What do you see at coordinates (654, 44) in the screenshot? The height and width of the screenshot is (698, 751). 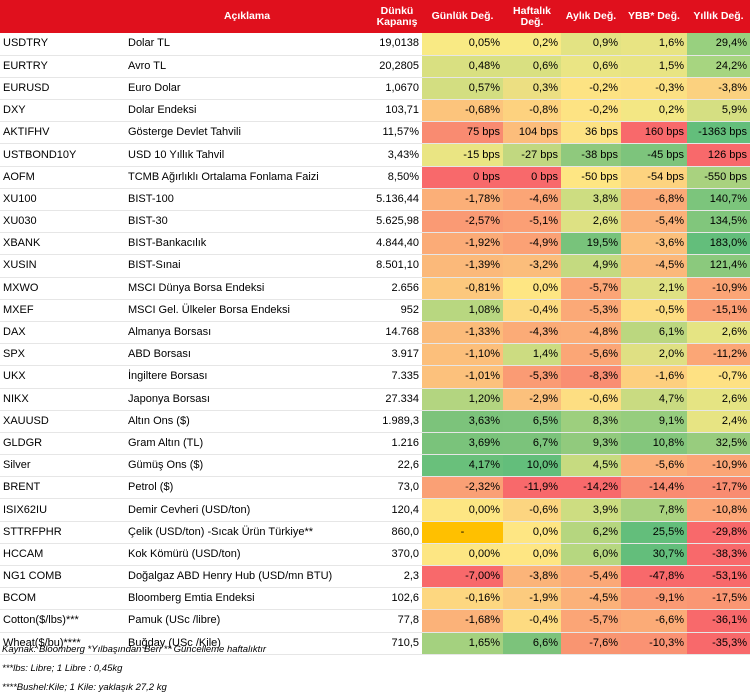 I see `cell-ytd: 1,6%` at bounding box center [654, 44].